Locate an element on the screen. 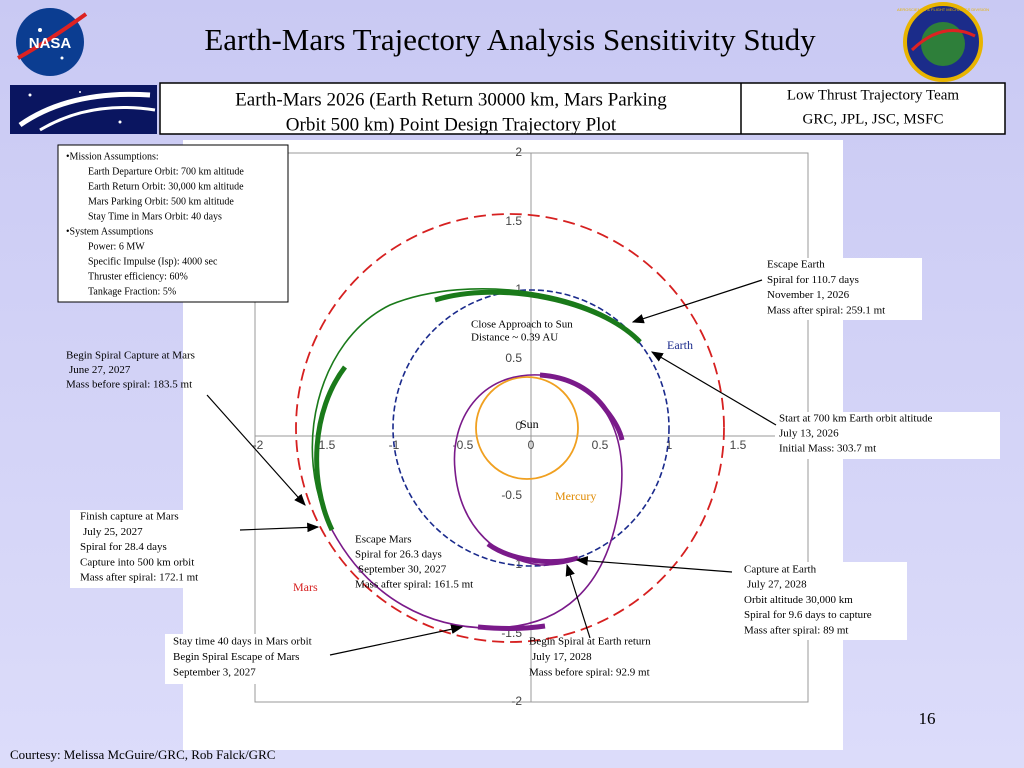  x-tick-label: 1 is located at coordinates (669, 445).